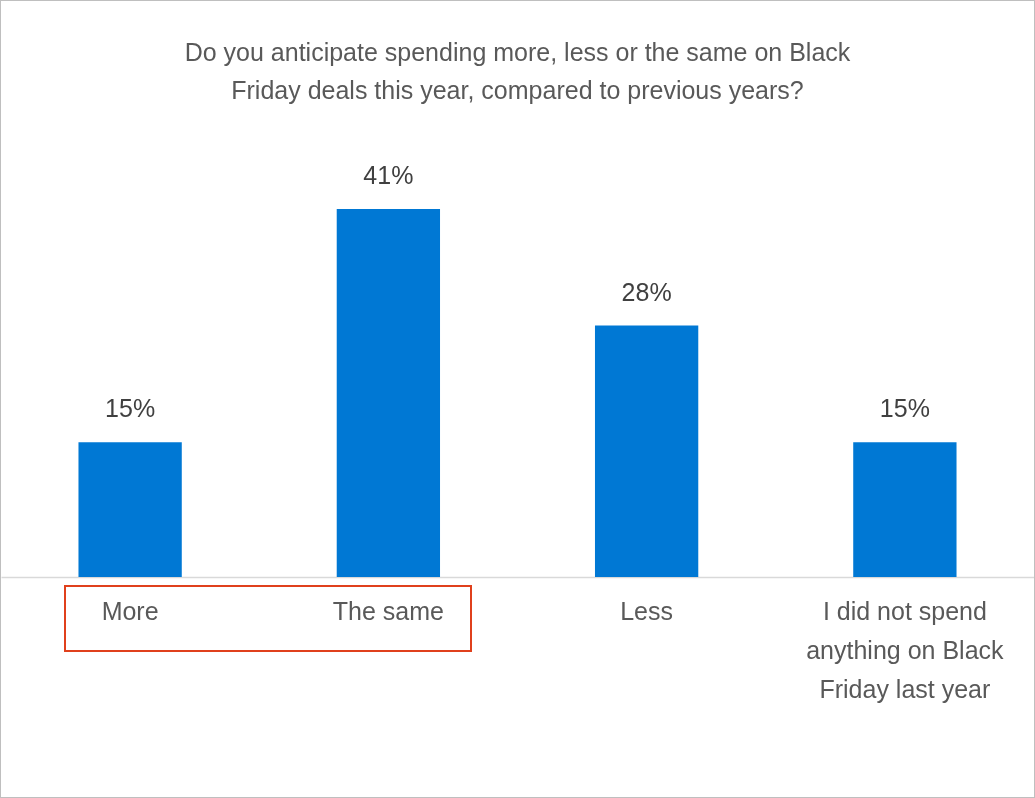  Describe the element at coordinates (646, 291) in the screenshot. I see `data-label: 28%` at that location.